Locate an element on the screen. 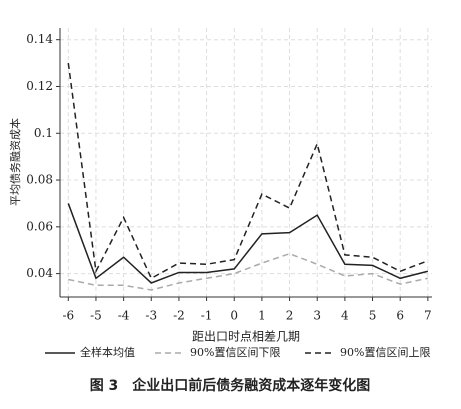  x-tick-label: -2 is located at coordinates (179, 316).